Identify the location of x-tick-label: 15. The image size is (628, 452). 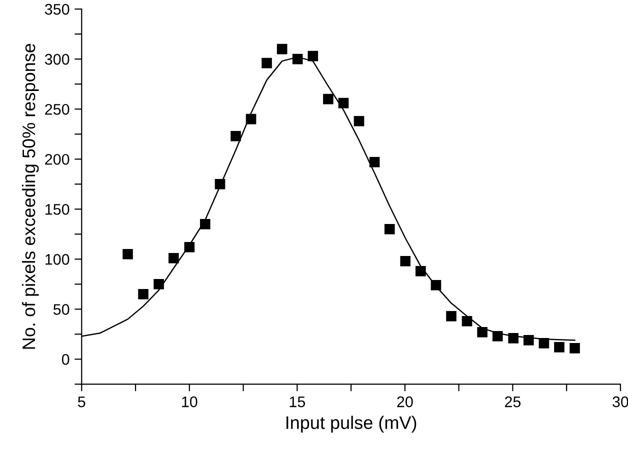
(298, 402).